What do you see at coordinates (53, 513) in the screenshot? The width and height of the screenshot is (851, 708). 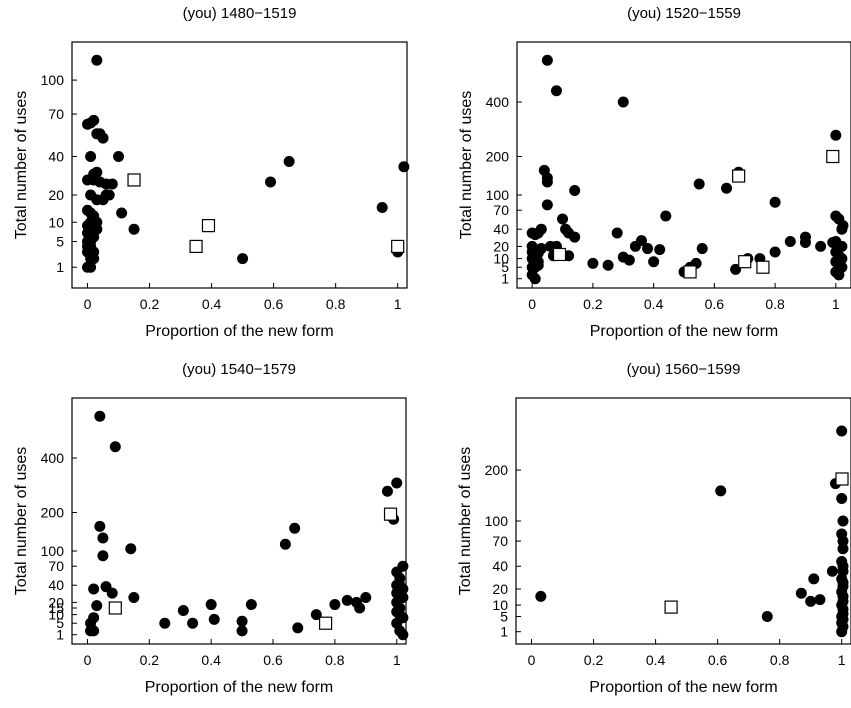 I see `y-tick-label: 200` at bounding box center [53, 513].